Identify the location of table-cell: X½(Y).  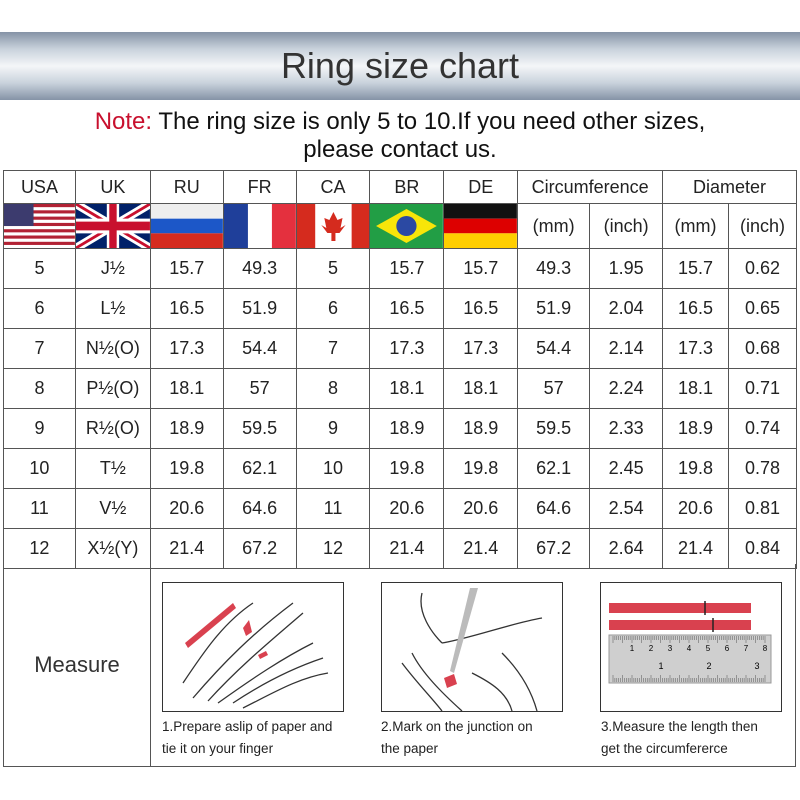
(112, 548).